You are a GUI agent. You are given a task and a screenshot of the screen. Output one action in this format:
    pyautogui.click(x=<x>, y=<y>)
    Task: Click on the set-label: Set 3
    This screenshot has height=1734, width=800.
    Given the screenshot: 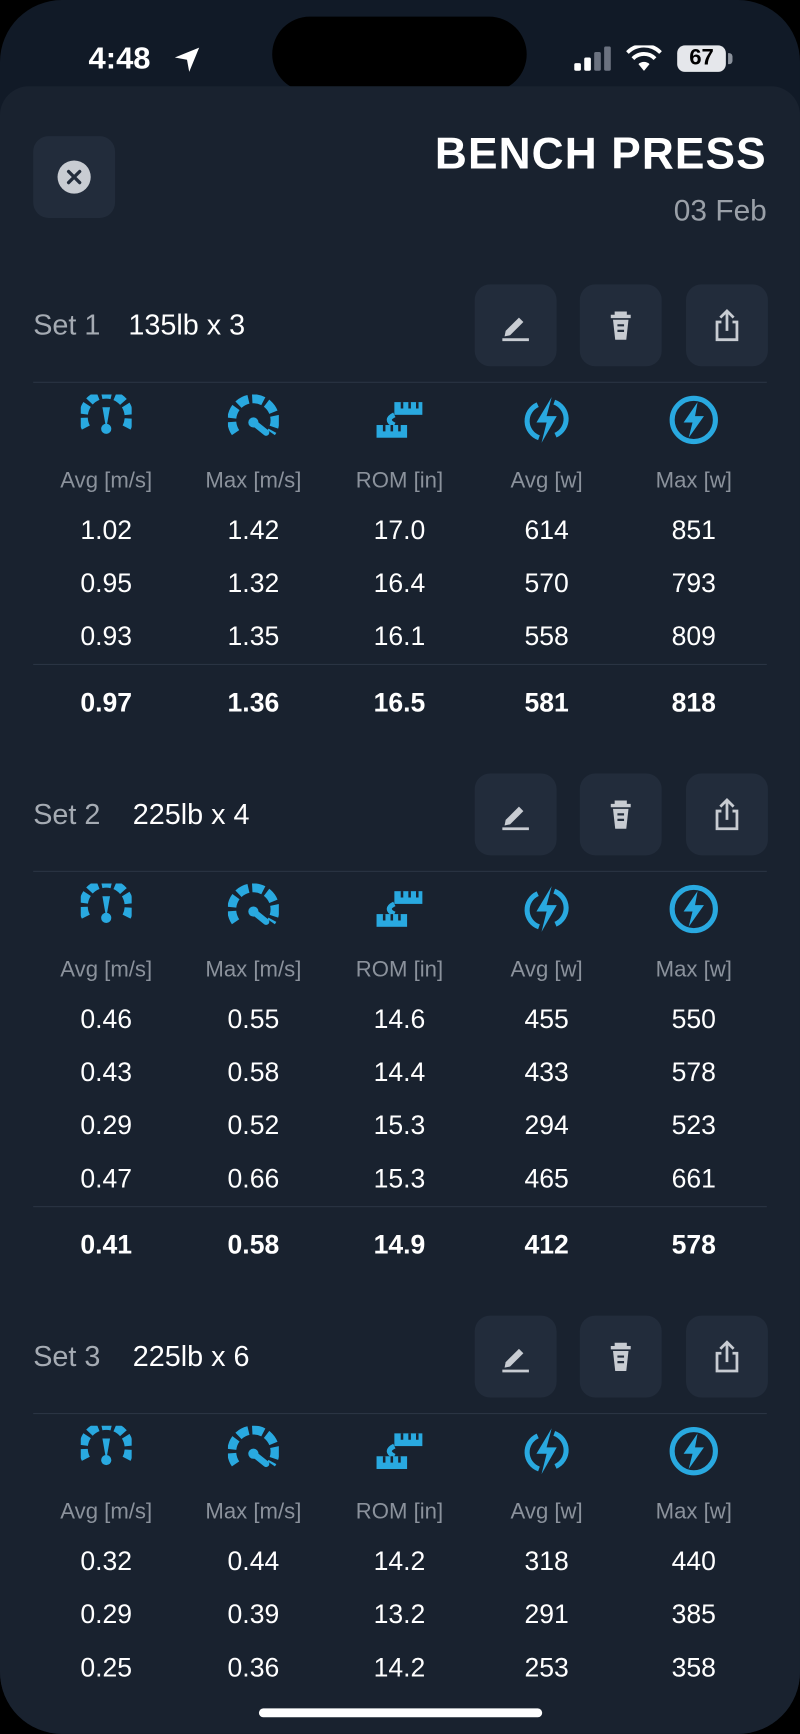 What is the action you would take?
    pyautogui.click(x=67, y=1356)
    